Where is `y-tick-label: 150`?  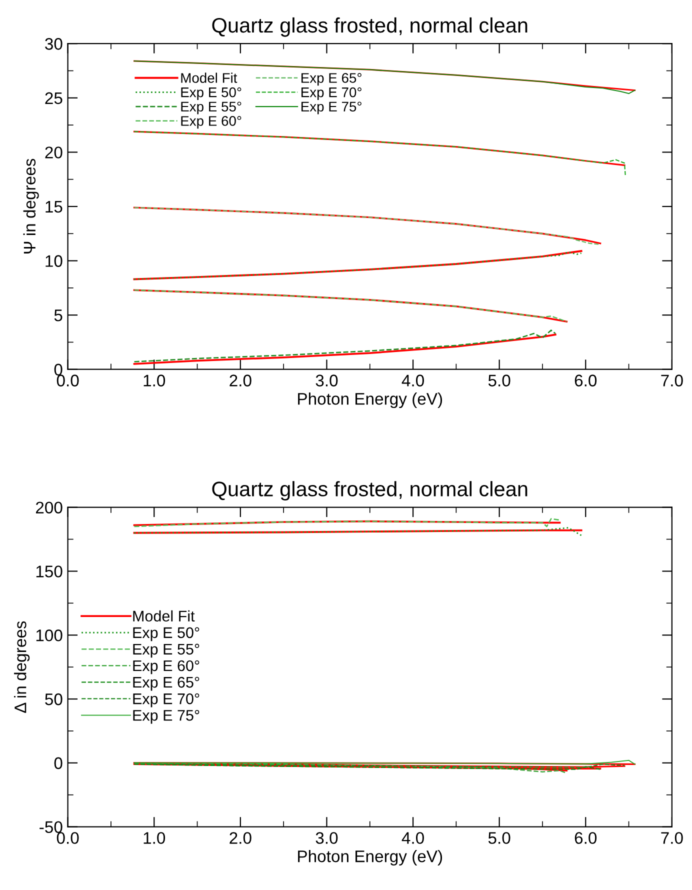 y-tick-label: 150 is located at coordinates (49, 572).